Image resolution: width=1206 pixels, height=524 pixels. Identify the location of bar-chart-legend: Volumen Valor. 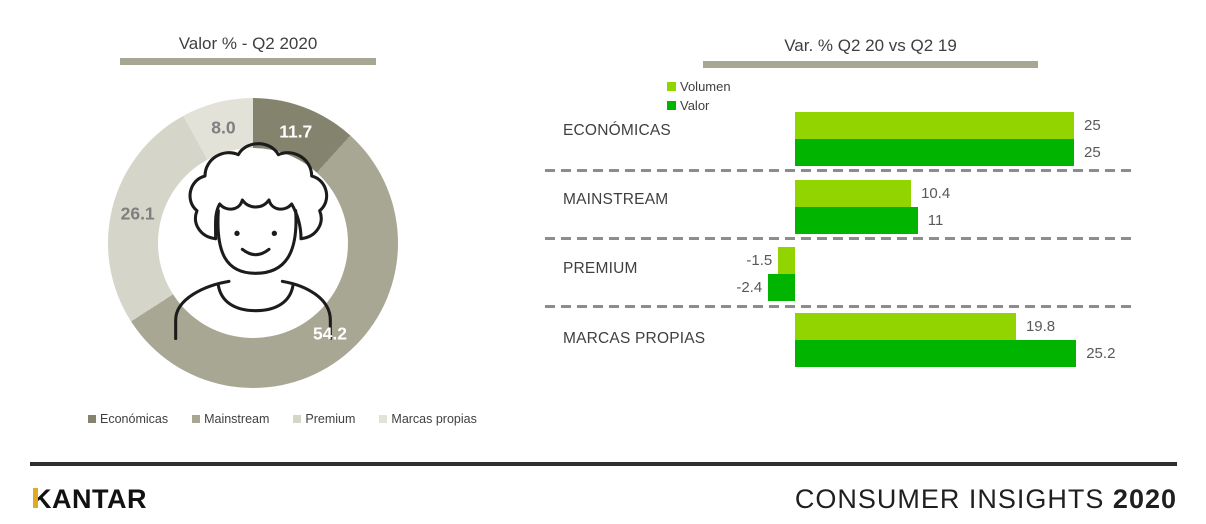
(699, 96).